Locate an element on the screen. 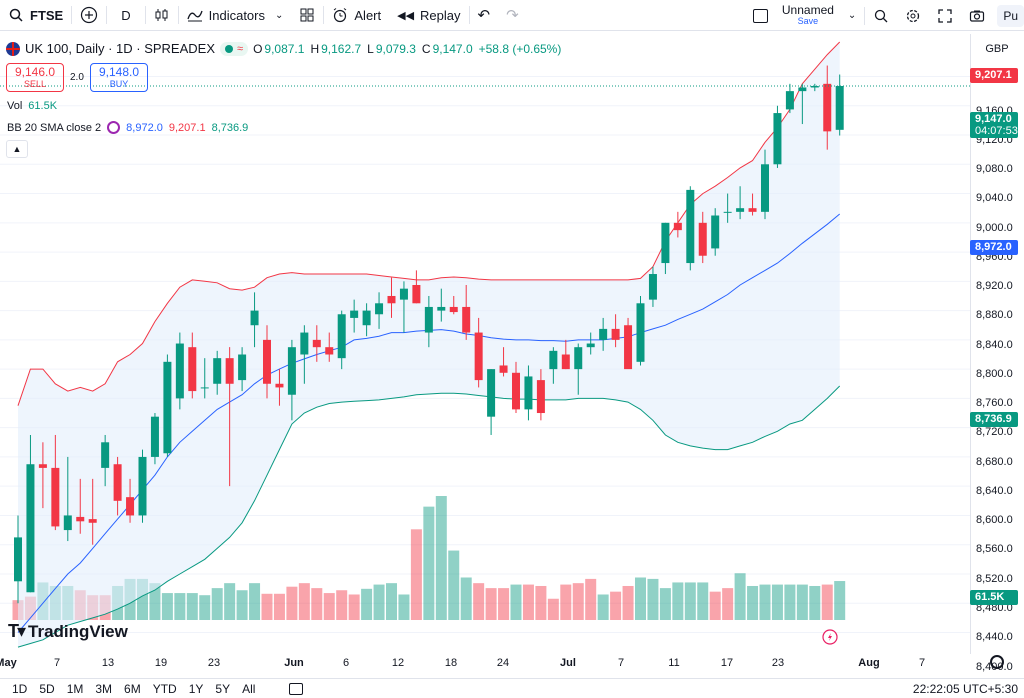  publish-button: Pu is located at coordinates (1010, 15).